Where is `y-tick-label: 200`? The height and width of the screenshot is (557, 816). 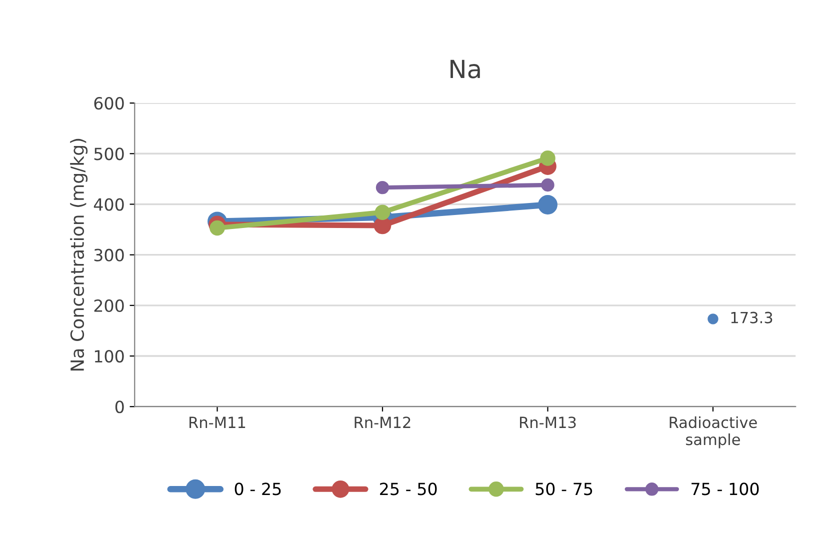
y-tick-label: 200 is located at coordinates (109, 305).